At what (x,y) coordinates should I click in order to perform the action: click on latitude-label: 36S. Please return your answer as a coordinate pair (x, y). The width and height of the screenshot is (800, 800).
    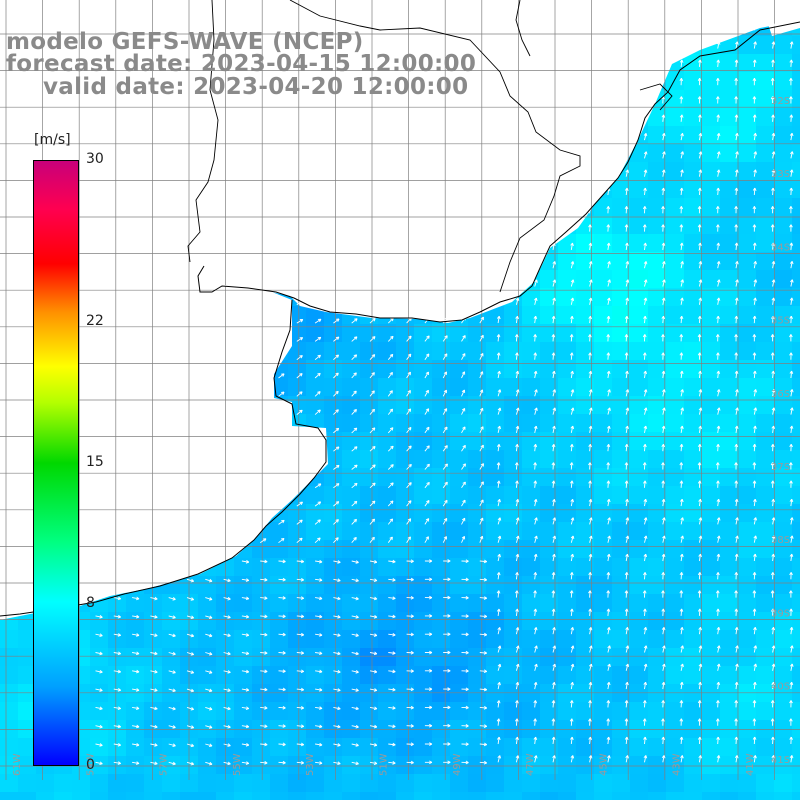
    Looking at the image, I should click on (780, 394).